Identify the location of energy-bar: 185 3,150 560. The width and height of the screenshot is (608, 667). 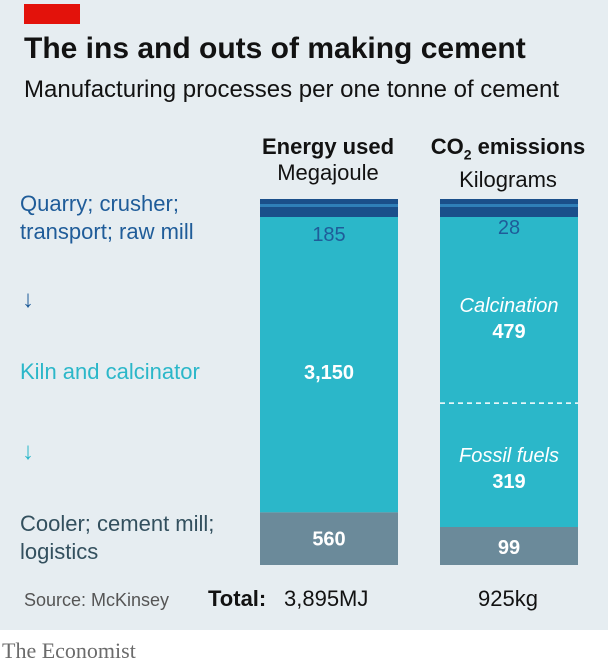
(329, 382).